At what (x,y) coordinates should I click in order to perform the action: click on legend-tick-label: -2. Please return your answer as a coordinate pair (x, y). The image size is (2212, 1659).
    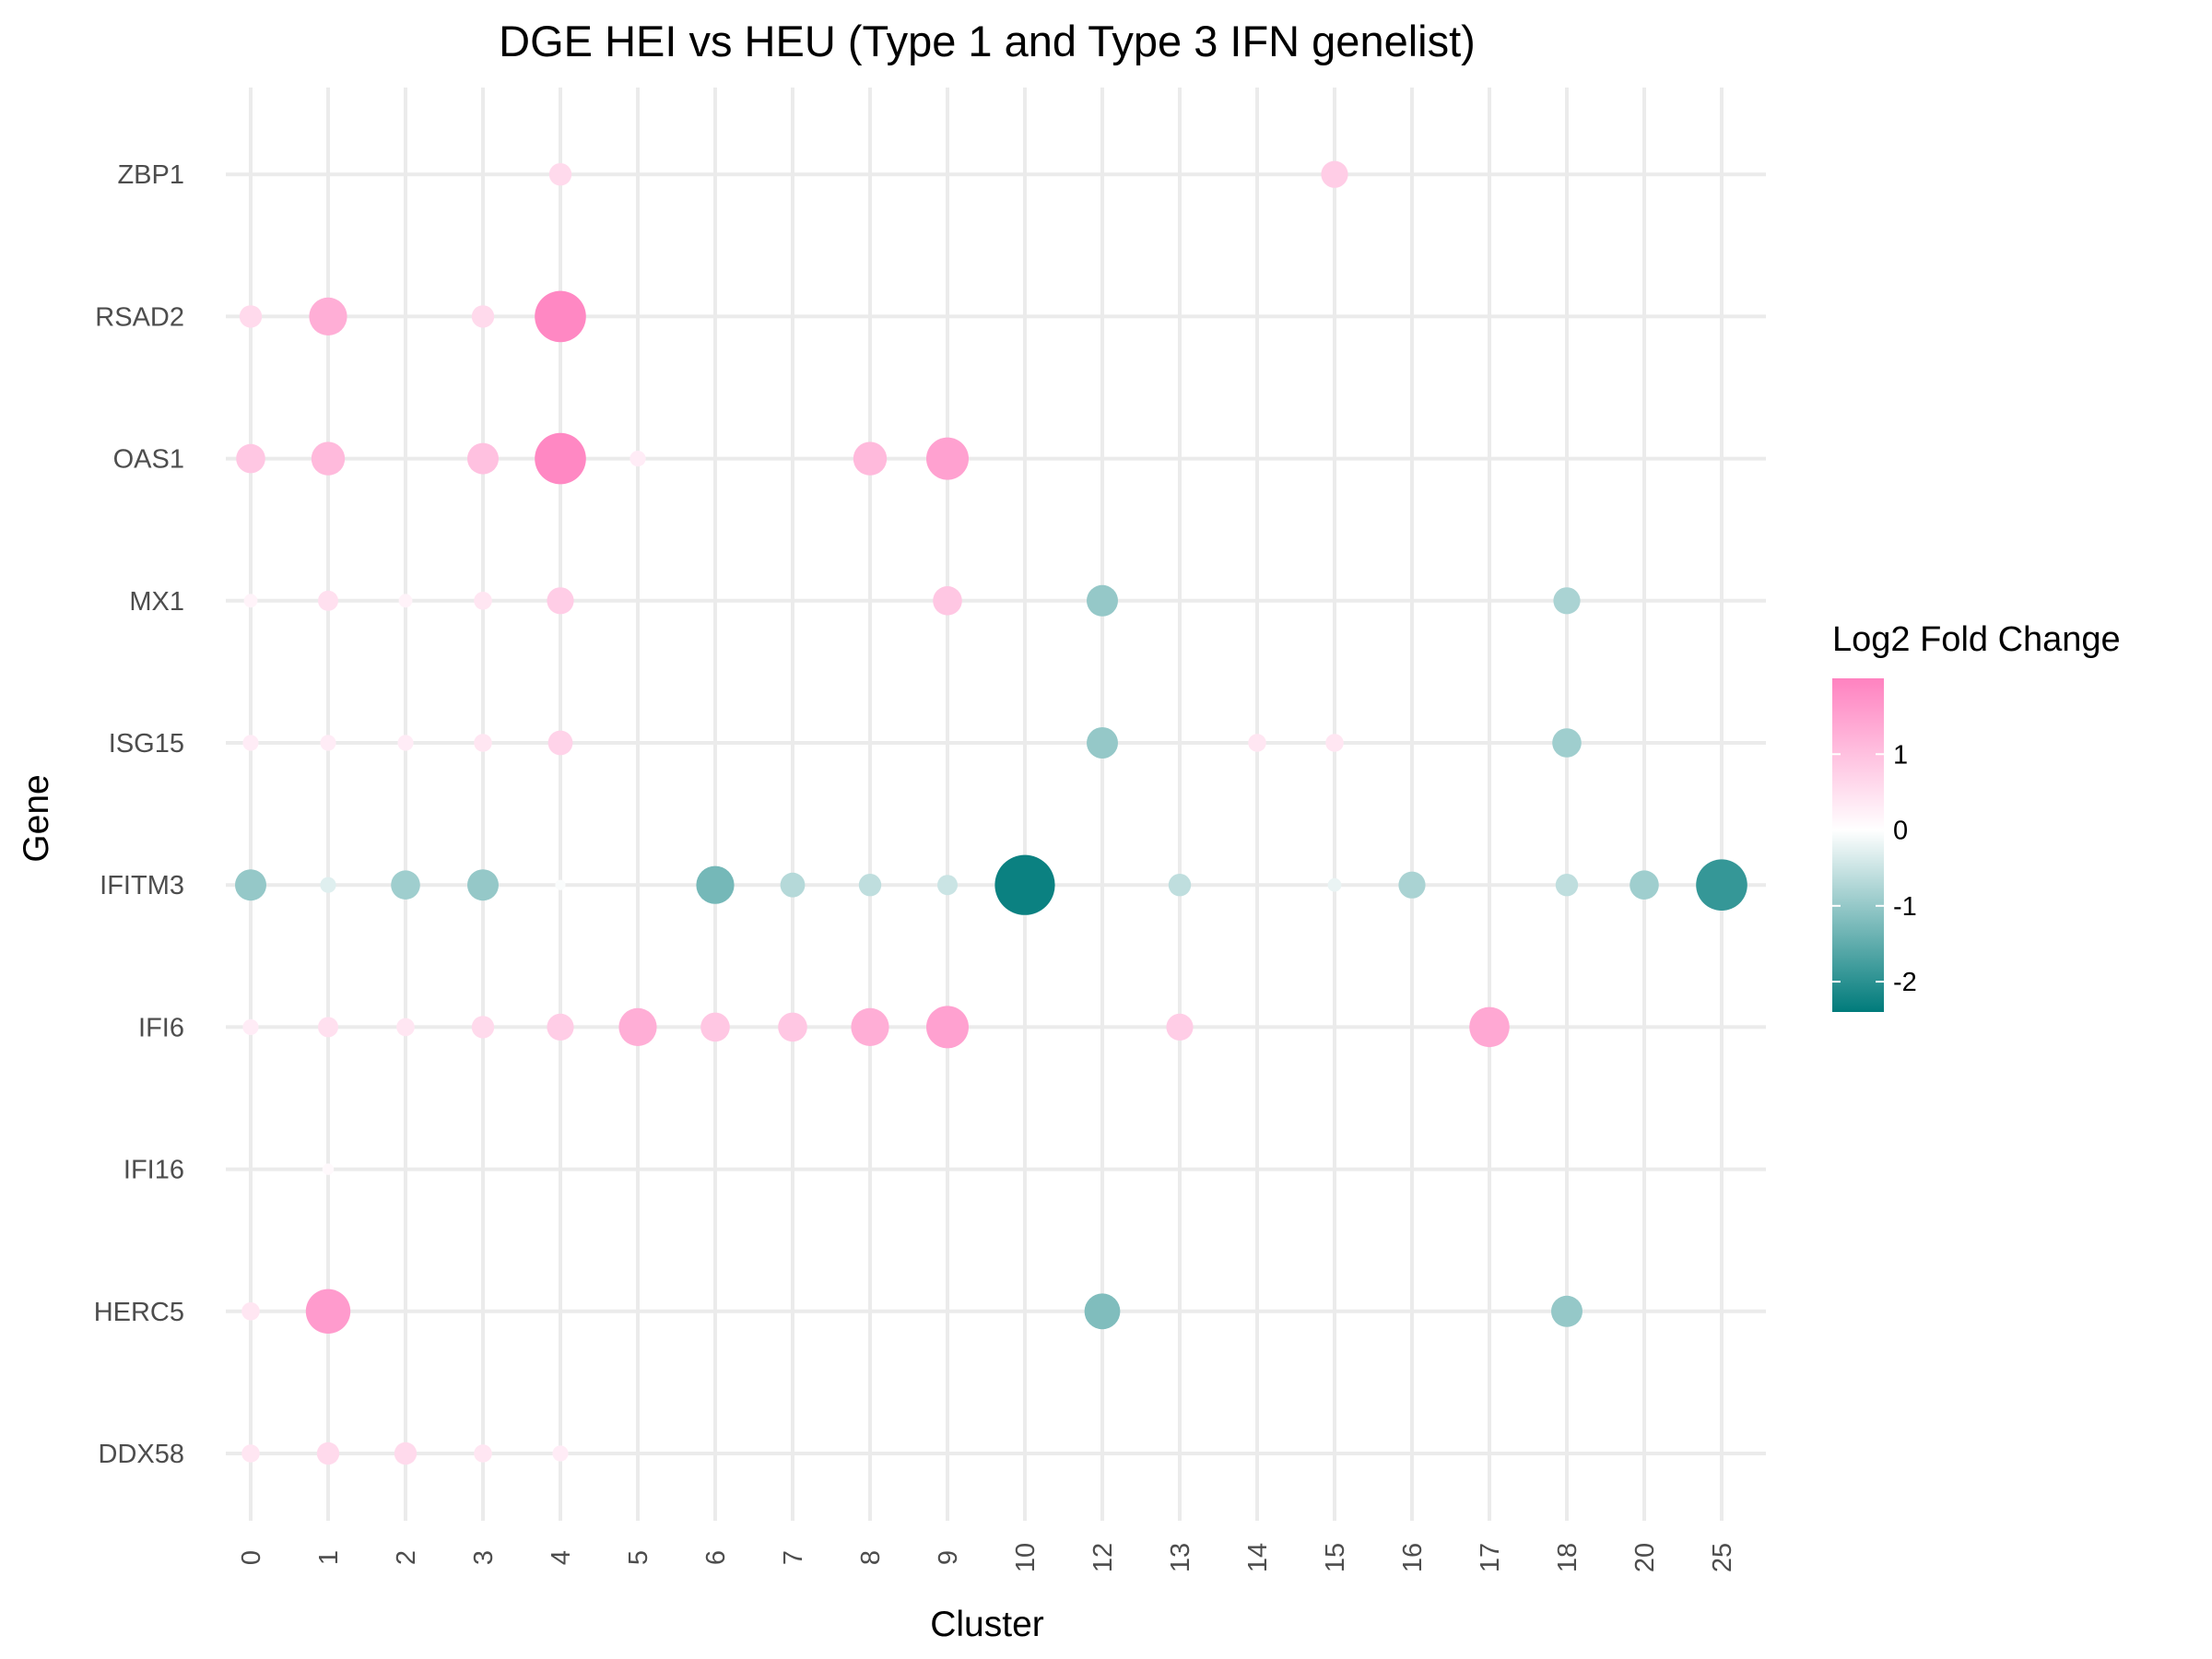
    Looking at the image, I should click on (1905, 982).